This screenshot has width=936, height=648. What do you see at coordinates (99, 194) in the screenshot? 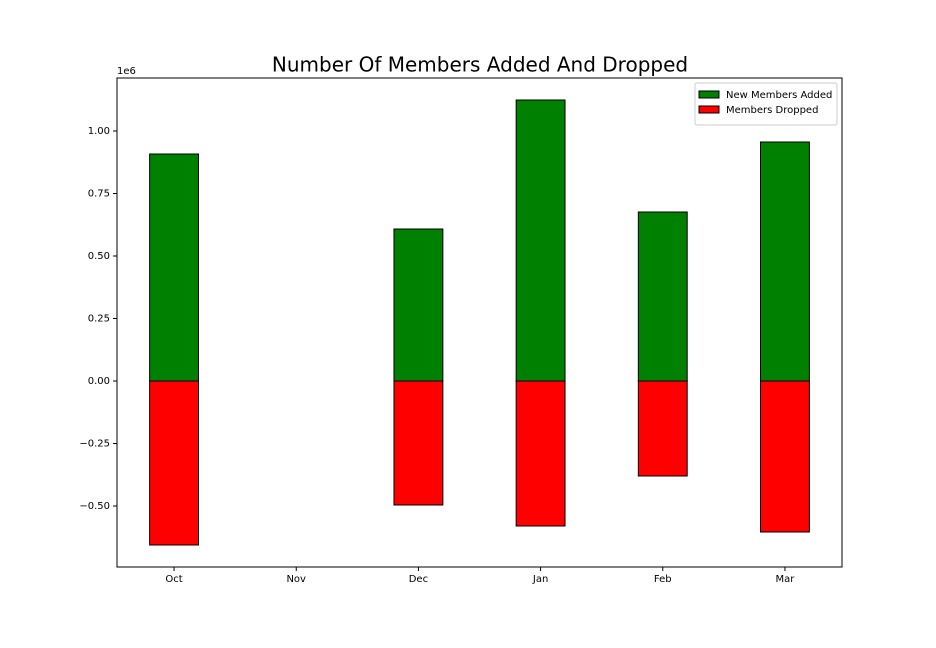
I see `y-tick-label: 0.75` at bounding box center [99, 194].